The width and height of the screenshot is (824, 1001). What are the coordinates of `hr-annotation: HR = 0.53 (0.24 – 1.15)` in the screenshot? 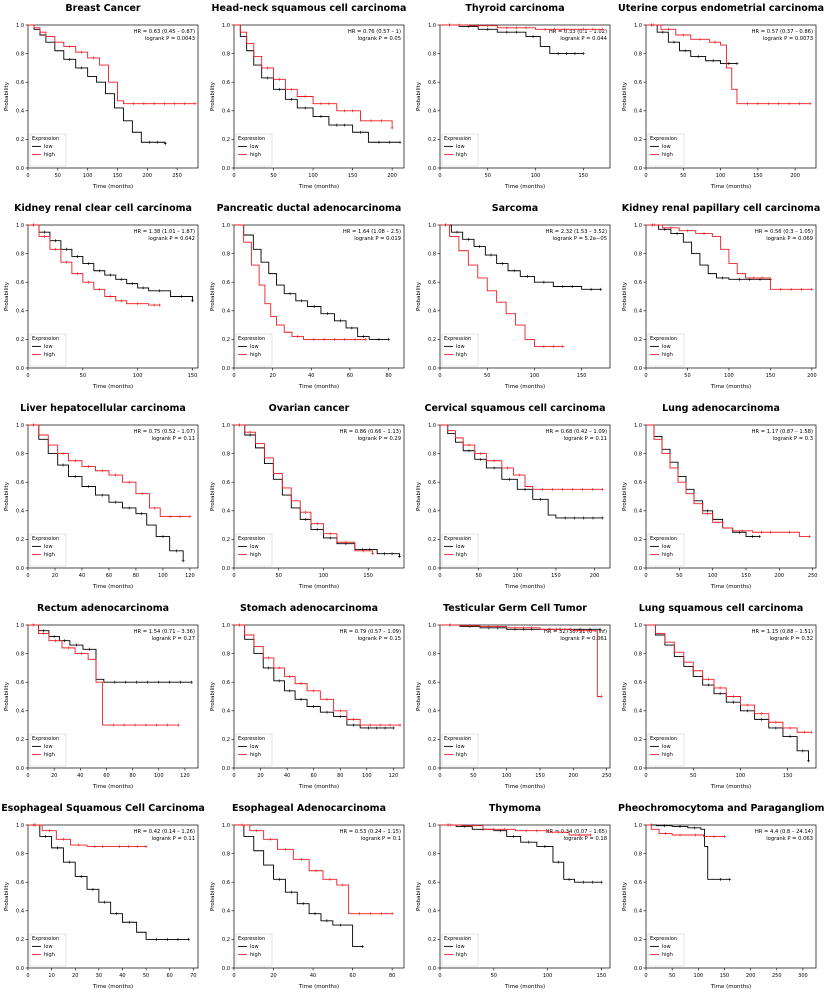 It's located at (370, 832).